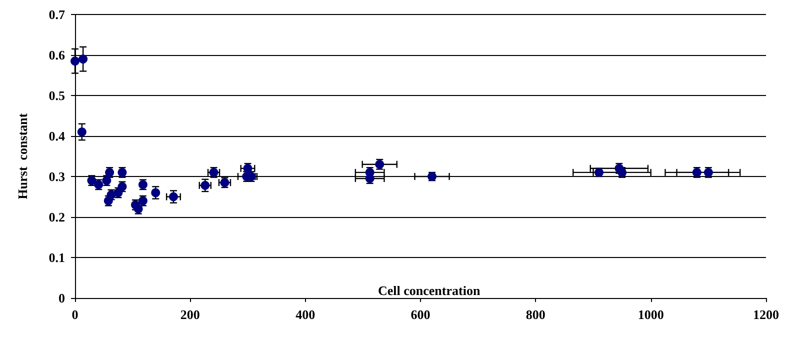 This screenshot has height=346, width=785. What do you see at coordinates (57, 95) in the screenshot?
I see `y-tick-label: 0.5` at bounding box center [57, 95].